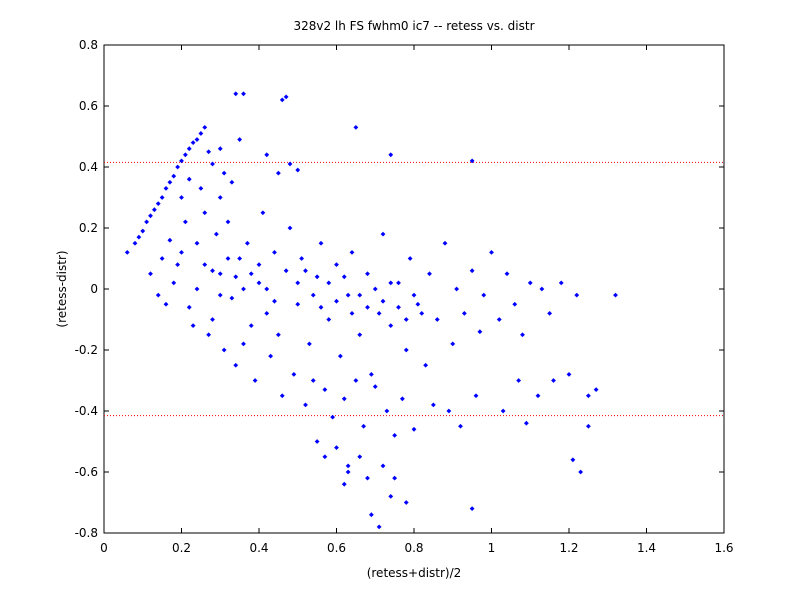 Image resolution: width=800 pixels, height=600 pixels. What do you see at coordinates (723, 548) in the screenshot?
I see `x-tick-label: 1.6` at bounding box center [723, 548].